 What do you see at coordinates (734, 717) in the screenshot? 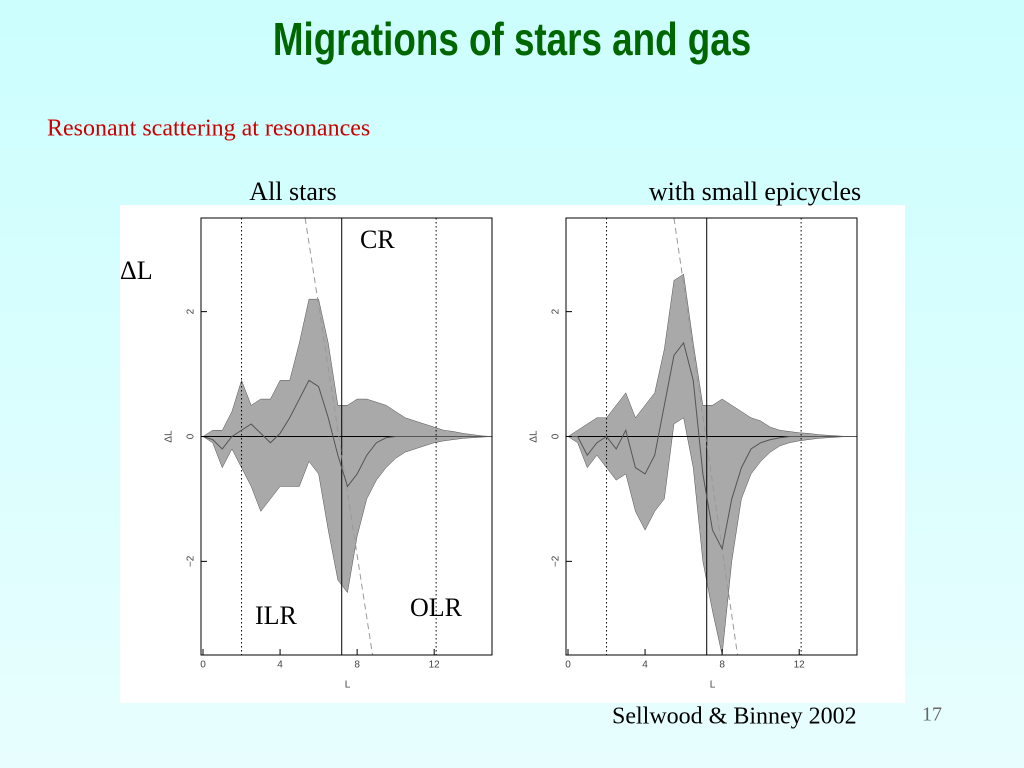
I see `citation: Sellwood & Binney 2002` at bounding box center [734, 717].